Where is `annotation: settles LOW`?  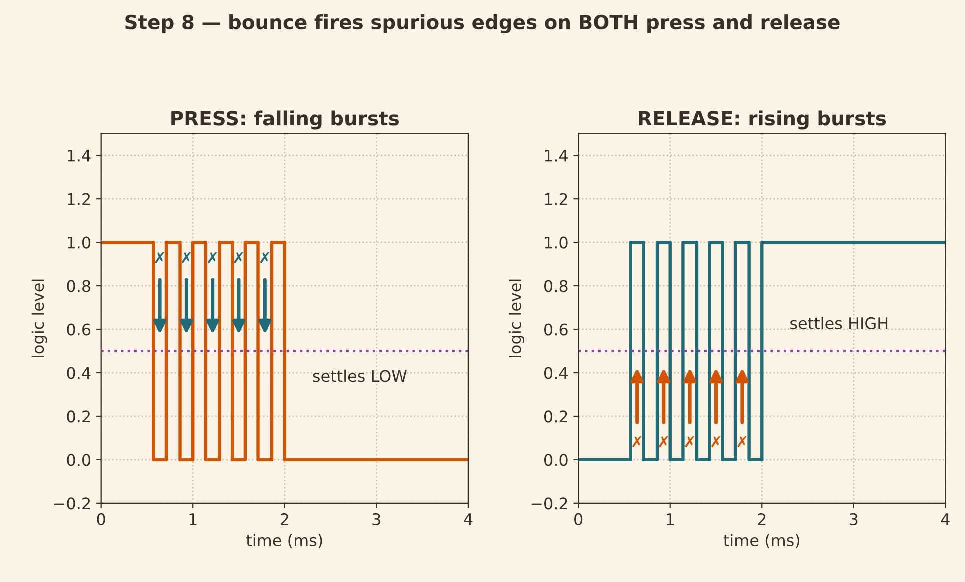
annotation: settles LOW is located at coordinates (360, 376).